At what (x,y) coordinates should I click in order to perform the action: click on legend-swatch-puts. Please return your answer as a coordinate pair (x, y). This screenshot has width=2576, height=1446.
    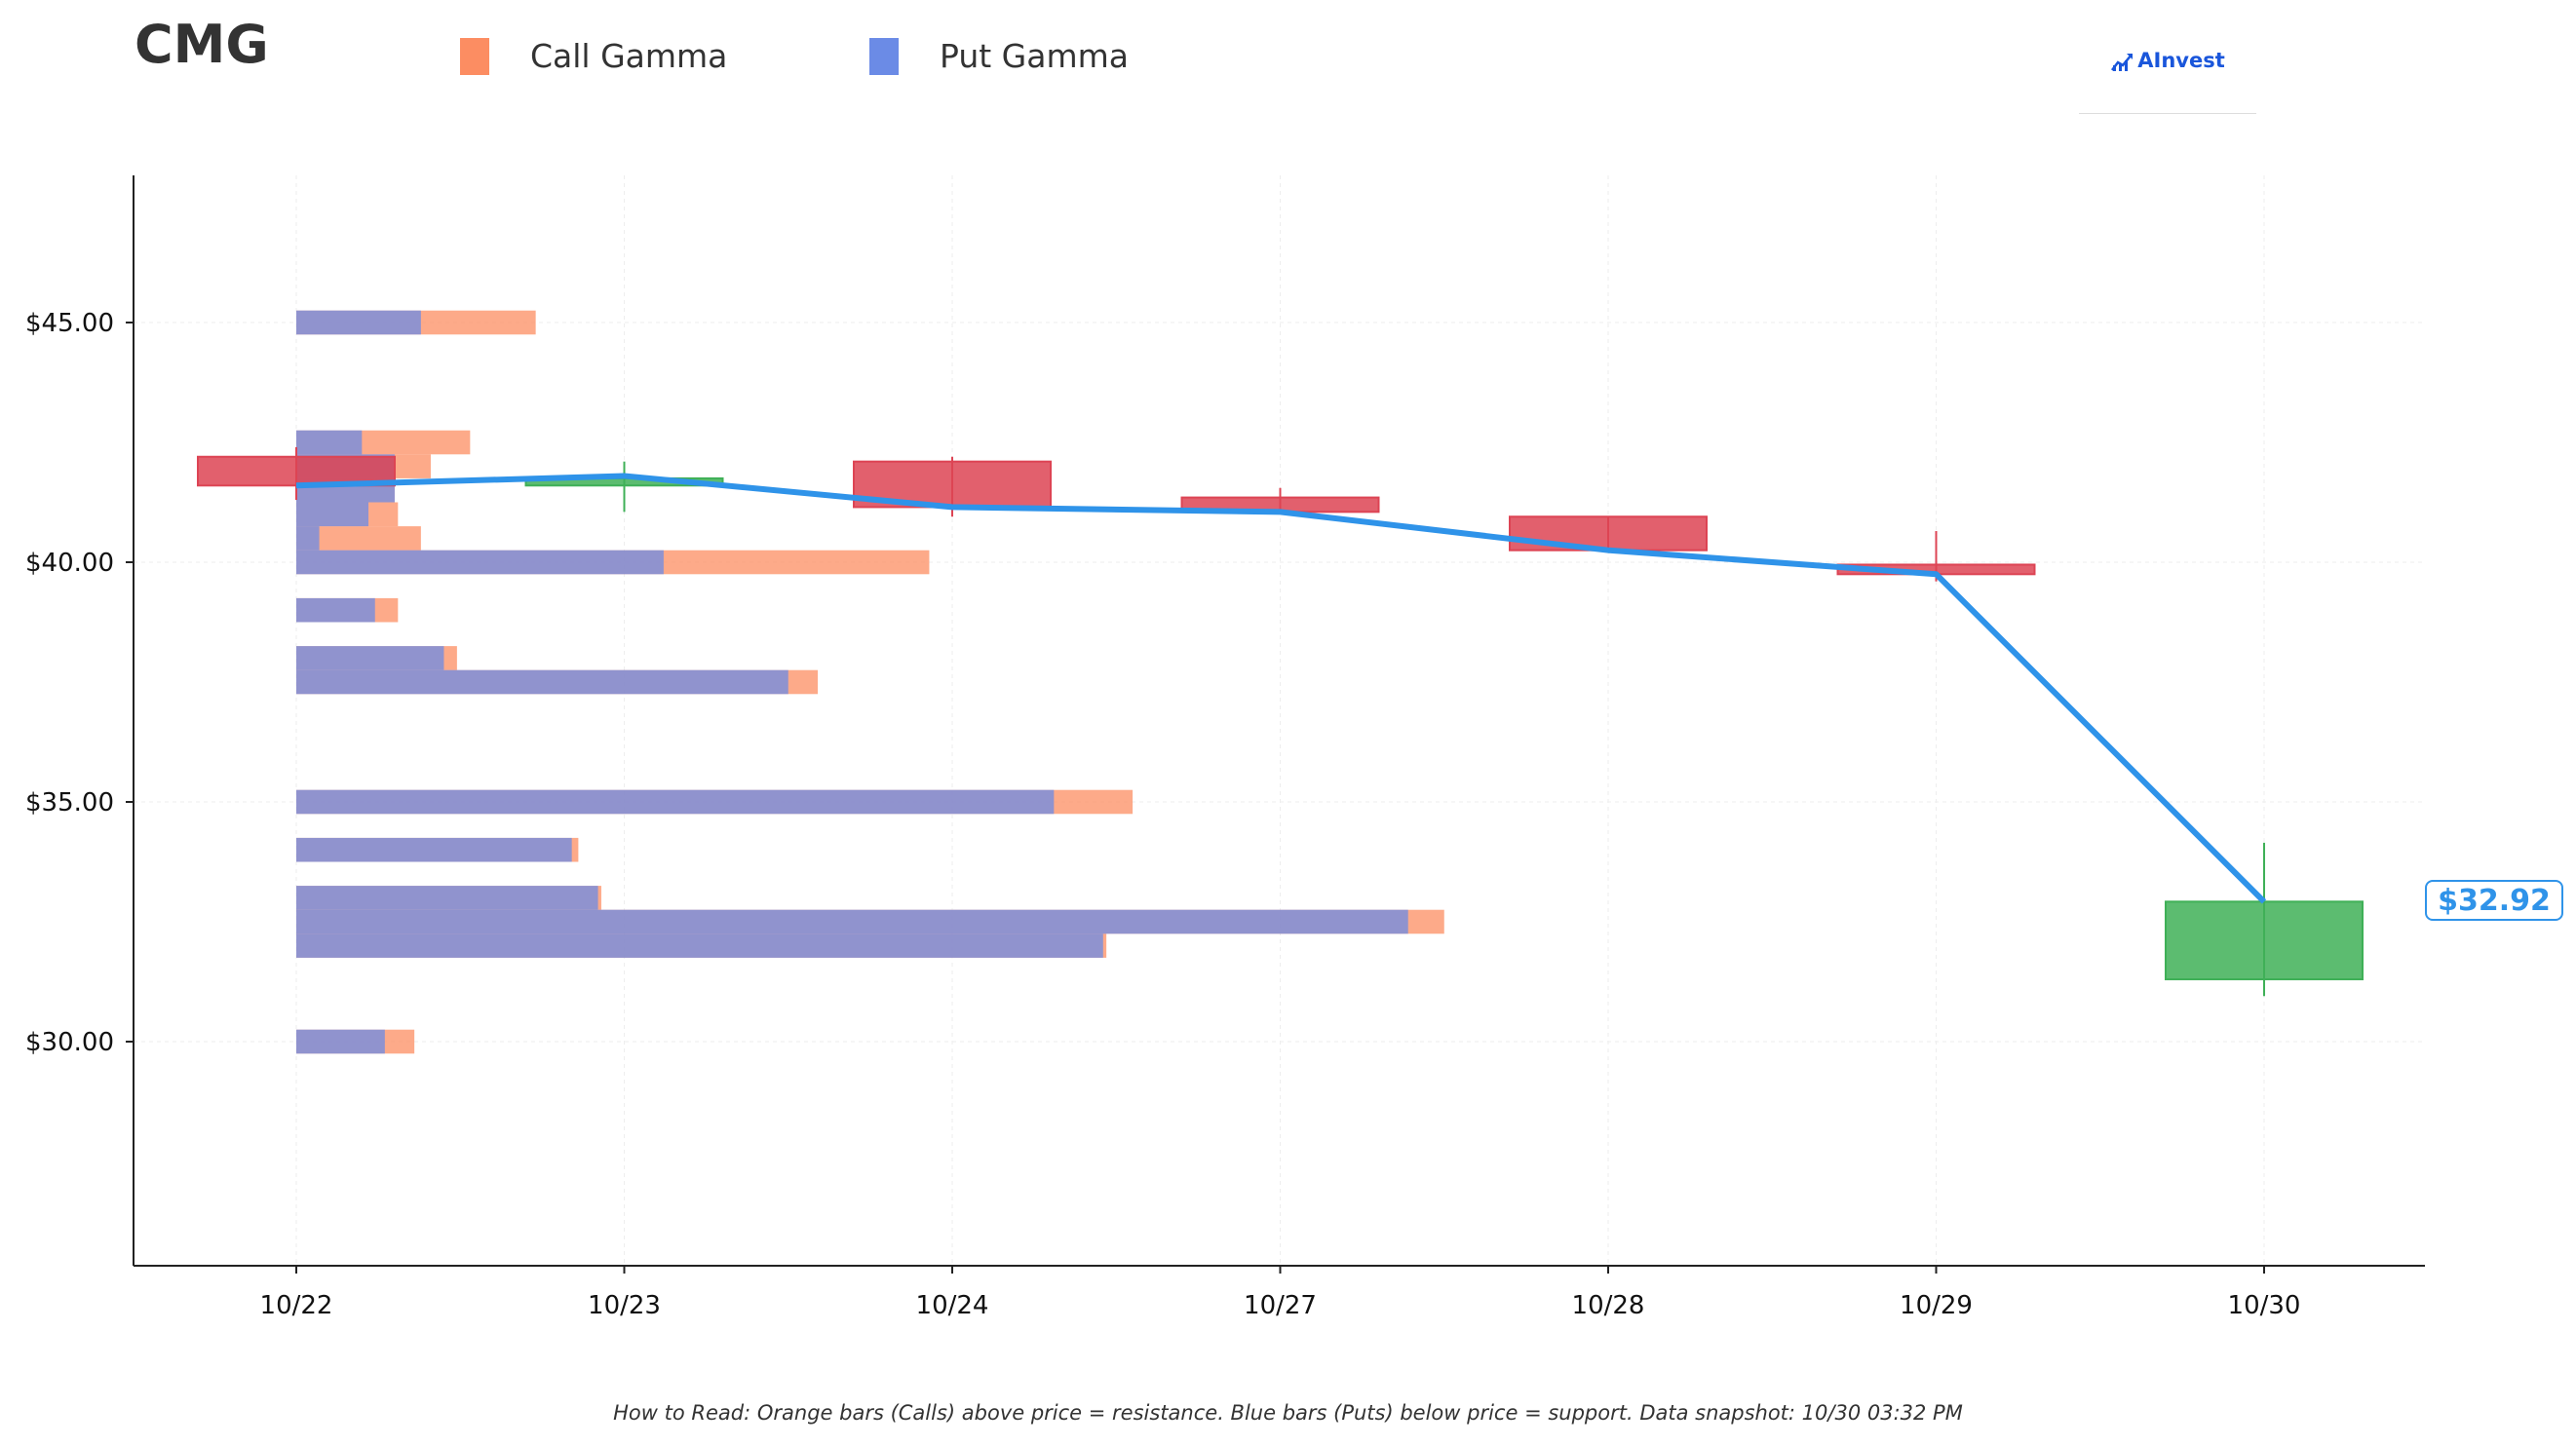
    Looking at the image, I should click on (884, 56).